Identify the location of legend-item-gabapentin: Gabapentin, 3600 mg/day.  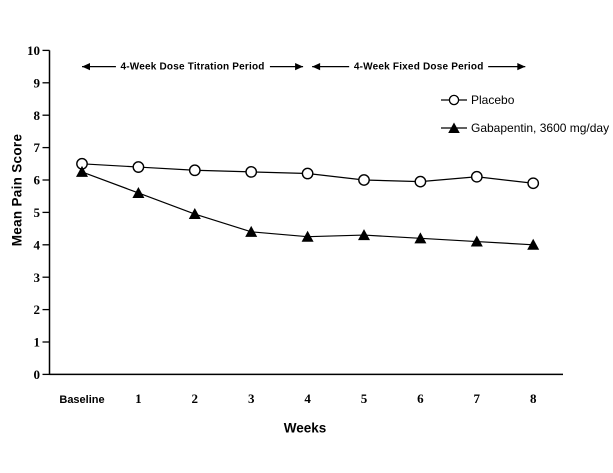
(525, 128).